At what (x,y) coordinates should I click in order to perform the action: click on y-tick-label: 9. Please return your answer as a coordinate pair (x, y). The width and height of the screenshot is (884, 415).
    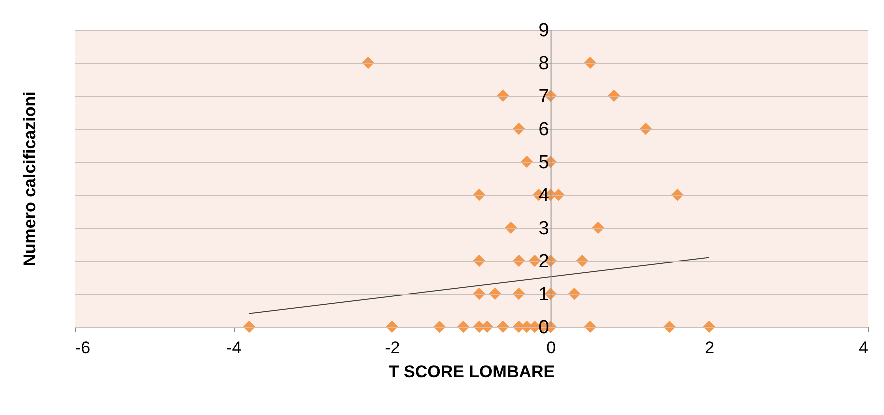
    Looking at the image, I should click on (544, 31).